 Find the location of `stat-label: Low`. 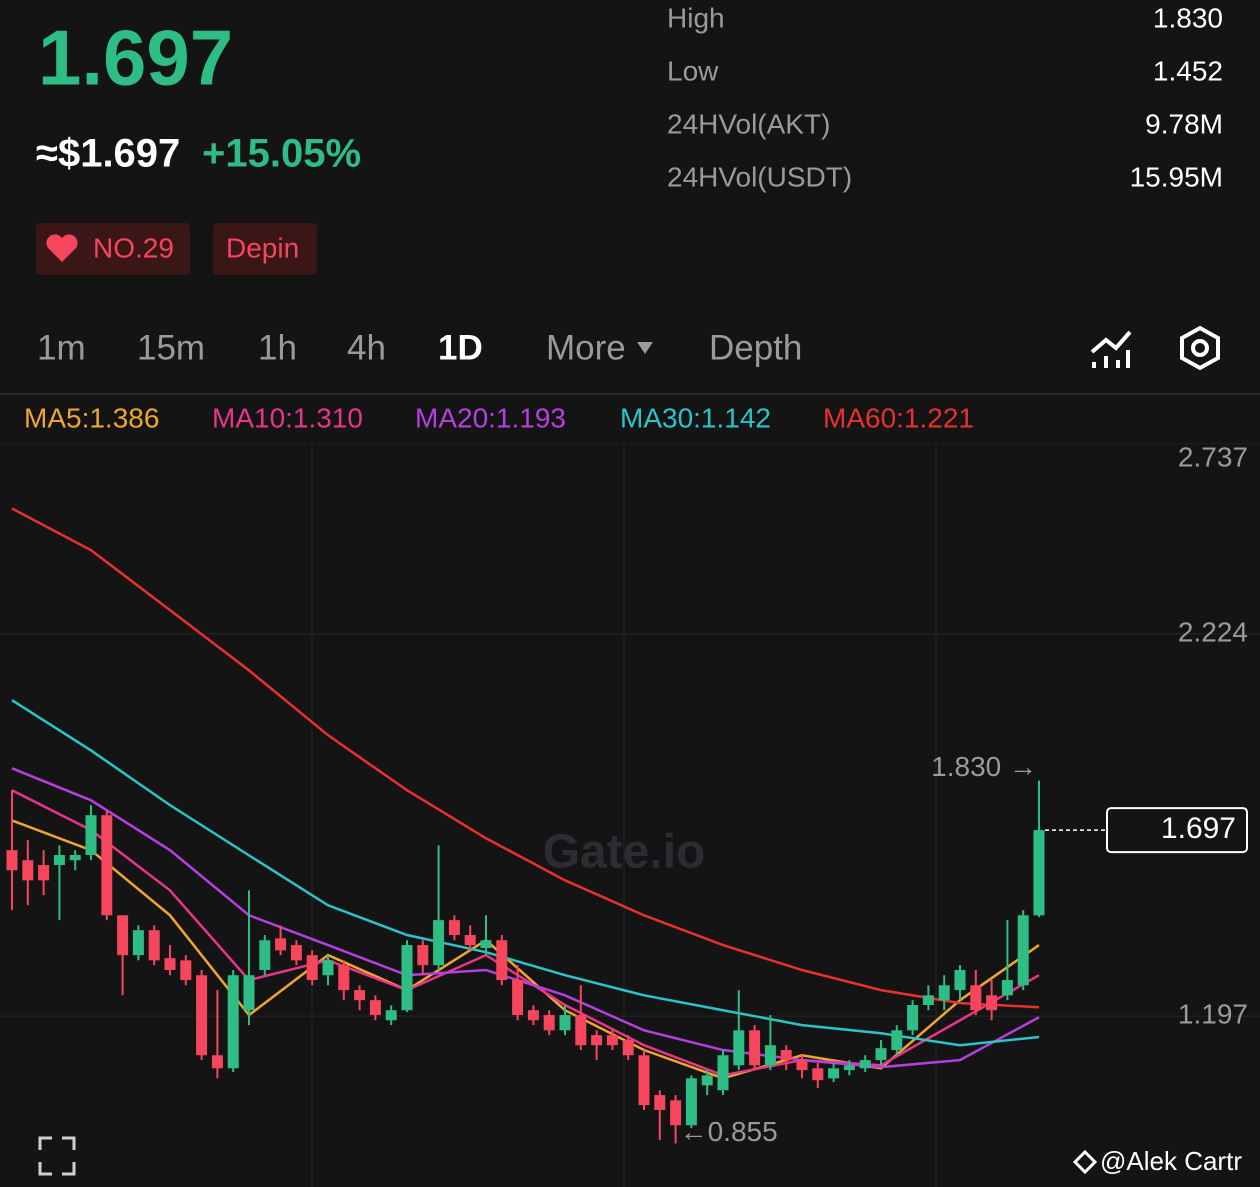

stat-label: Low is located at coordinates (693, 70).